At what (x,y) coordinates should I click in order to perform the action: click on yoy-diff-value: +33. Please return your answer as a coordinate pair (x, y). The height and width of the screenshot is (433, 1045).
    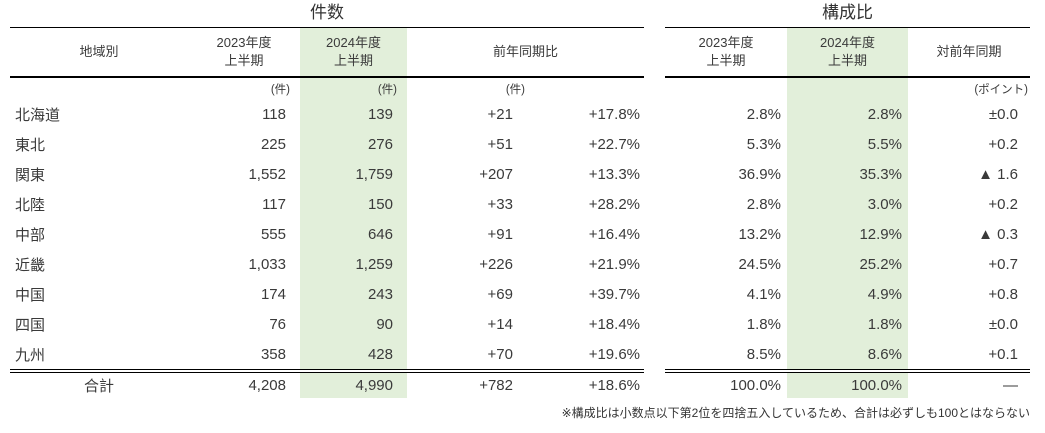
    Looking at the image, I should click on (500, 204).